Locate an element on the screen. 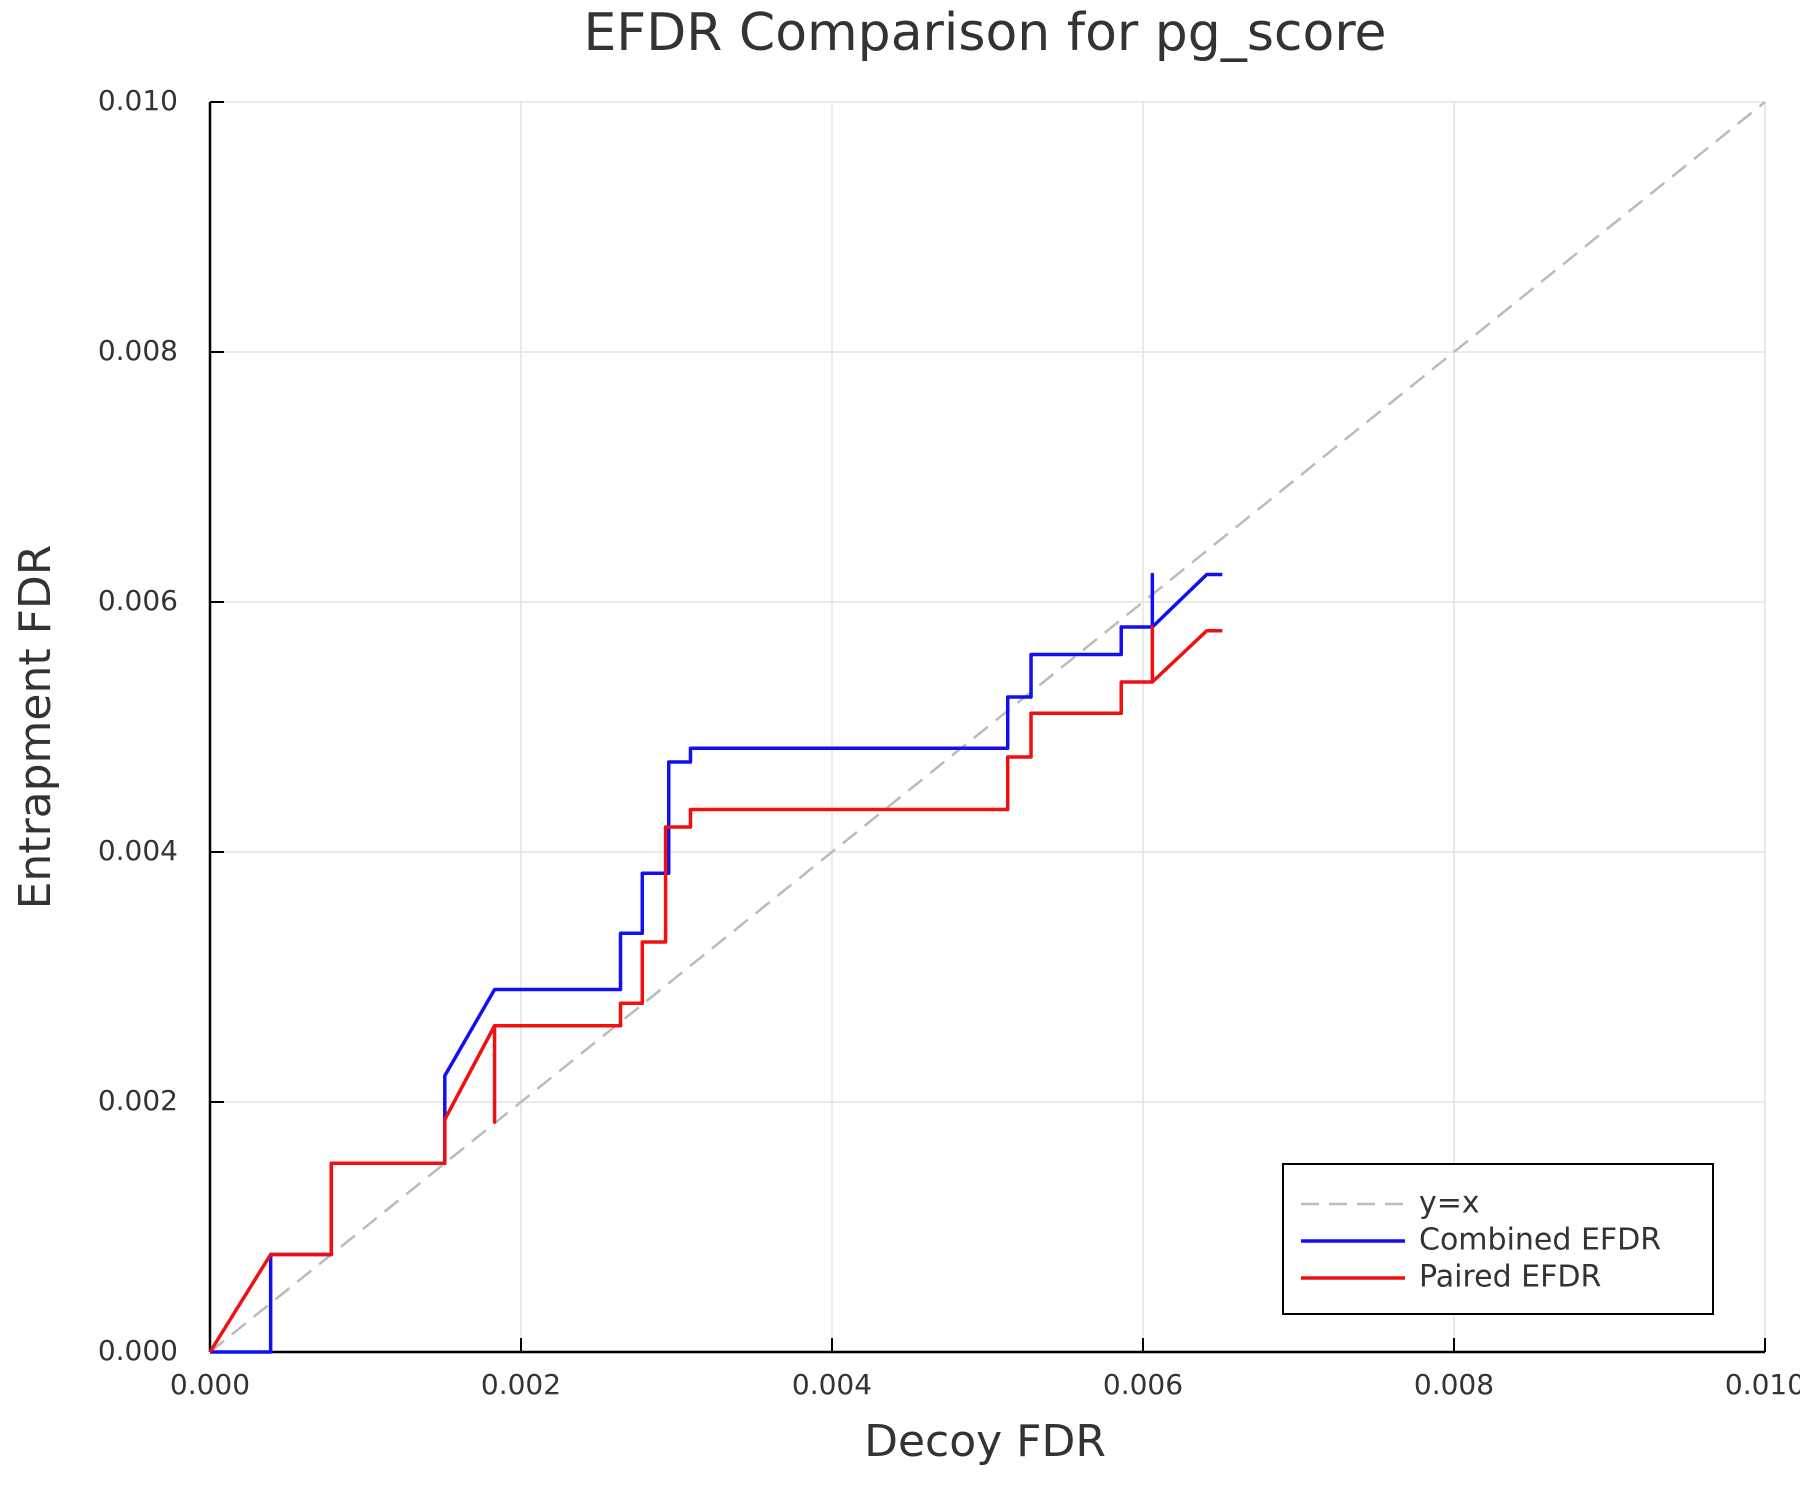 Image resolution: width=1800 pixels, height=1504 pixels. y-tick-label: 0.002 is located at coordinates (138, 1100).